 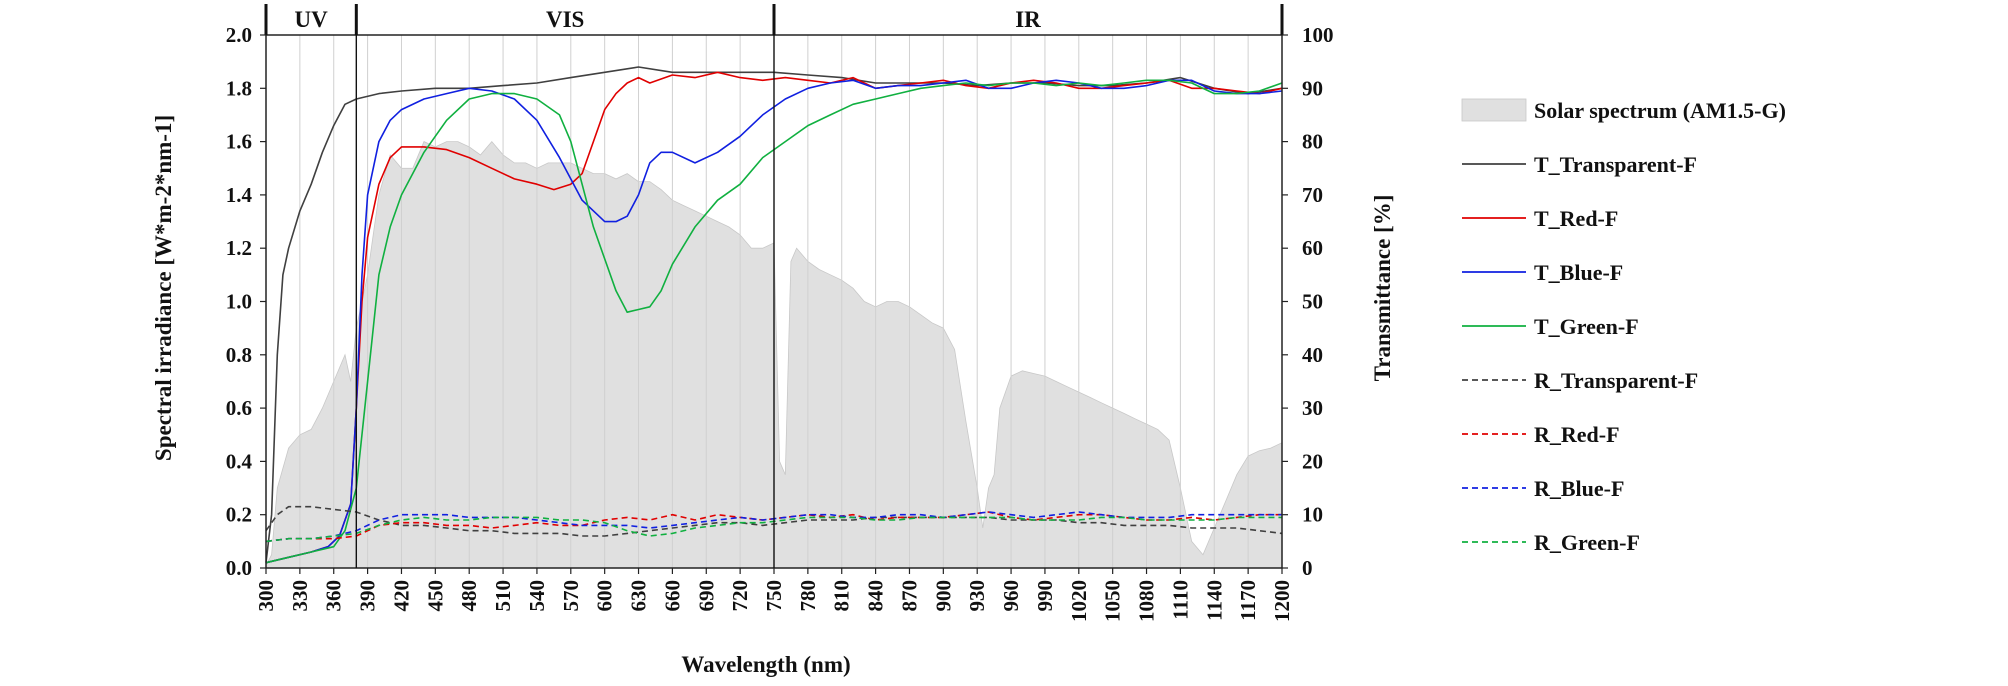 What do you see at coordinates (1312, 195) in the screenshot?
I see `y-right-tick-label: 70` at bounding box center [1312, 195].